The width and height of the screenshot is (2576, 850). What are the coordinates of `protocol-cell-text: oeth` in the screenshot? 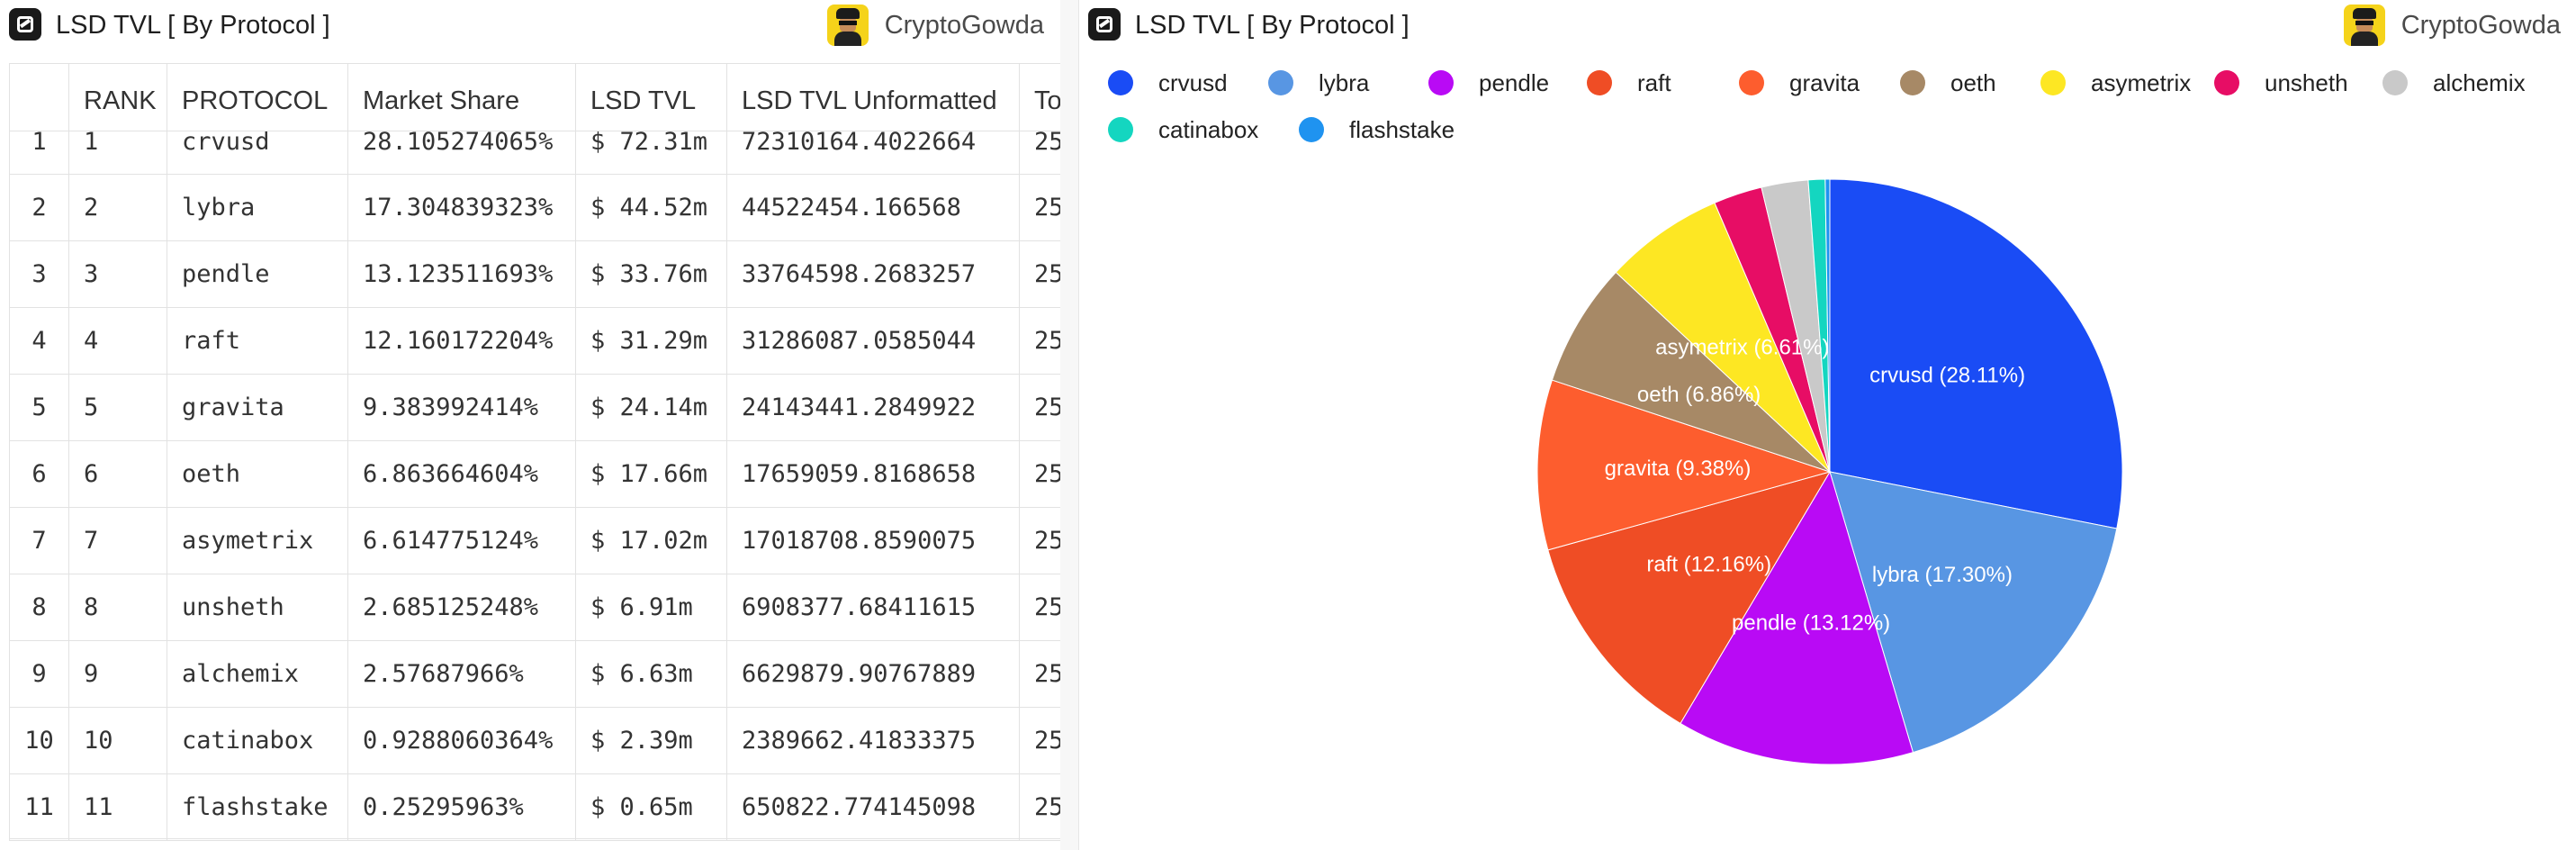 It's located at (211, 474).